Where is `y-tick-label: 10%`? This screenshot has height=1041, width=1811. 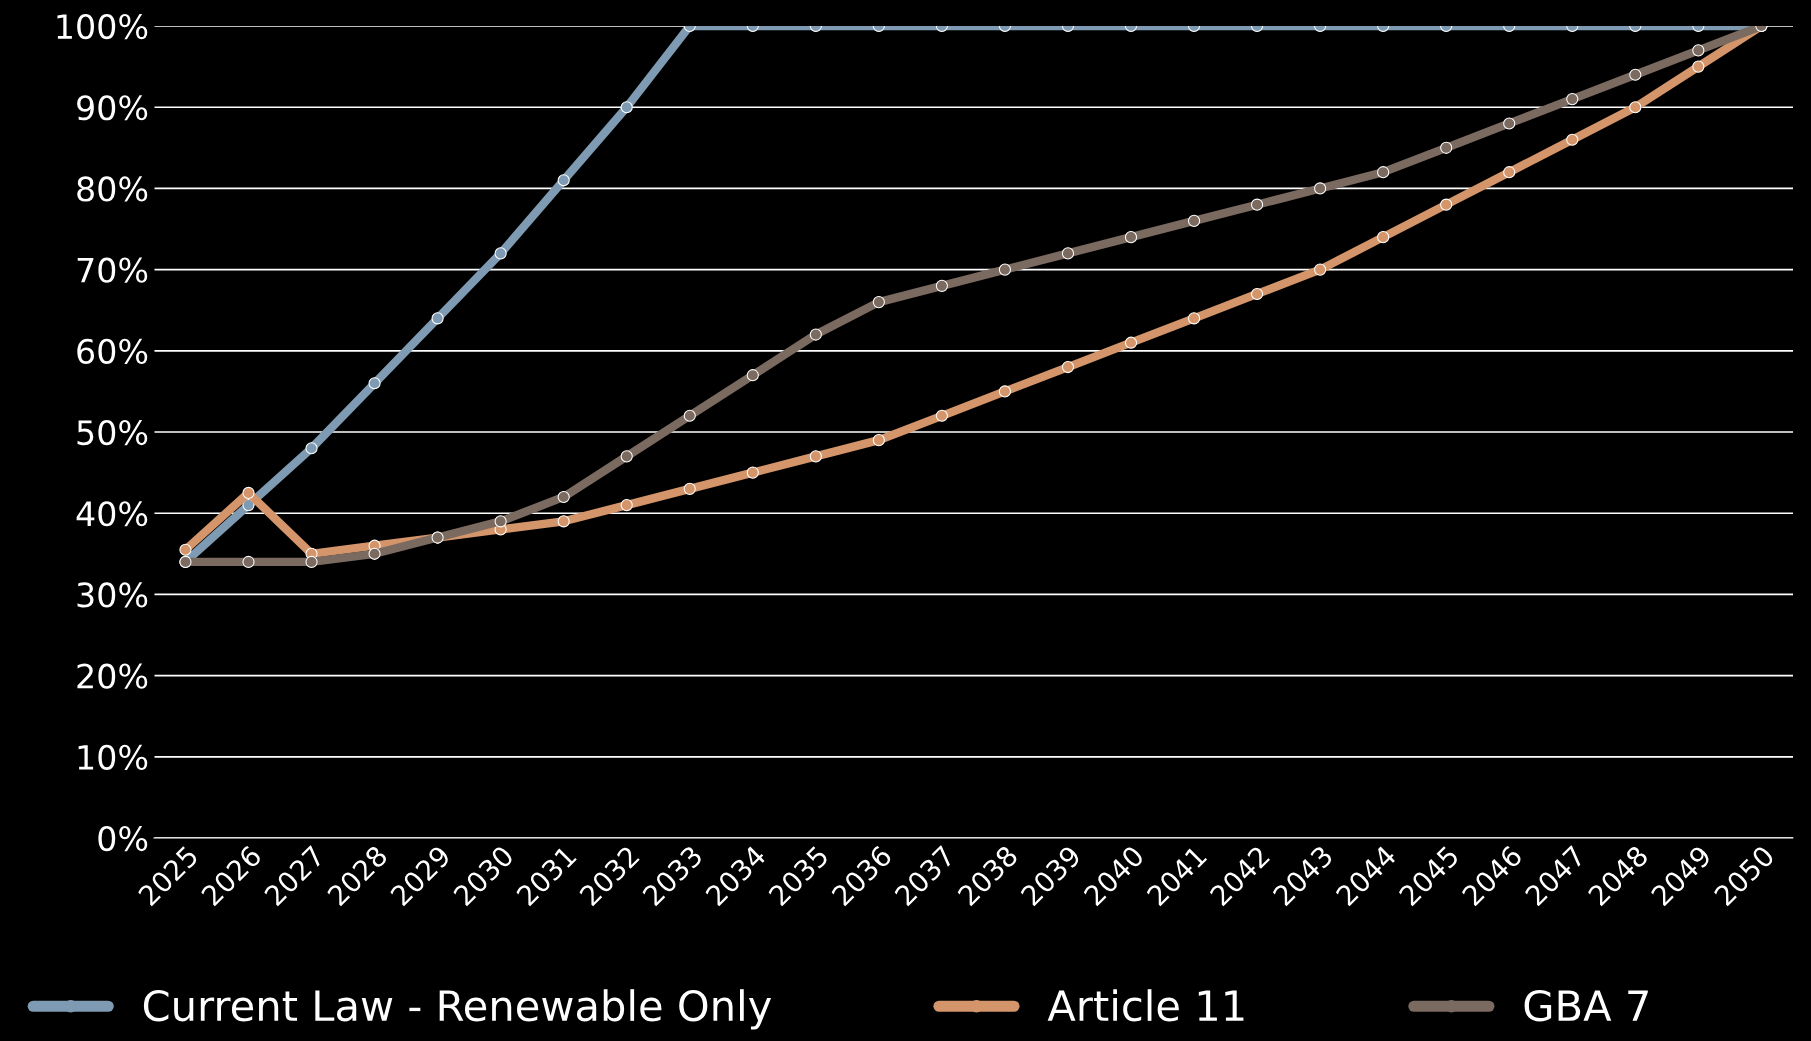 y-tick-label: 10% is located at coordinates (113, 757).